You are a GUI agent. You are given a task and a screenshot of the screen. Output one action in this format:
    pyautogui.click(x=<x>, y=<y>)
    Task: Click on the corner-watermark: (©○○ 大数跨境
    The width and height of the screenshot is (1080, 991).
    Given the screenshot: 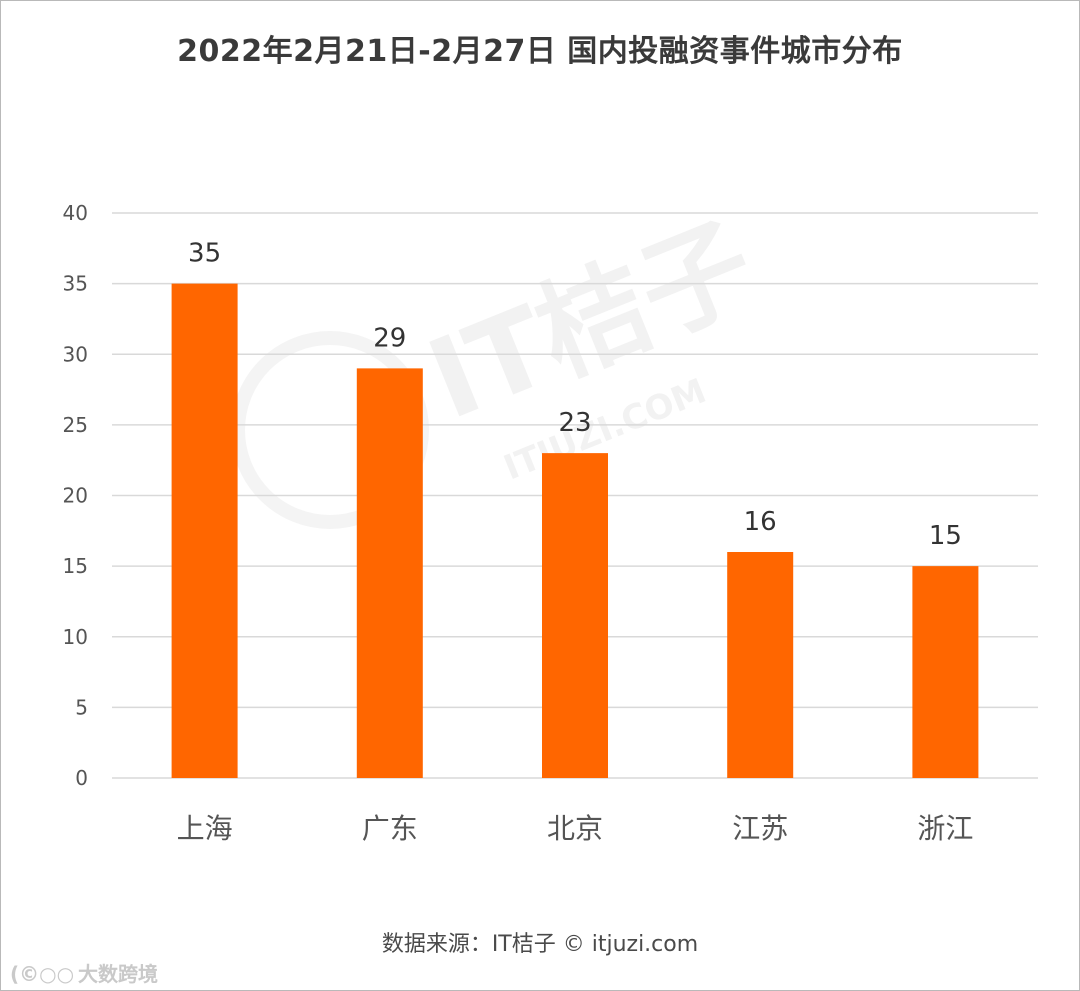 What is the action you would take?
    pyautogui.click(x=84, y=972)
    